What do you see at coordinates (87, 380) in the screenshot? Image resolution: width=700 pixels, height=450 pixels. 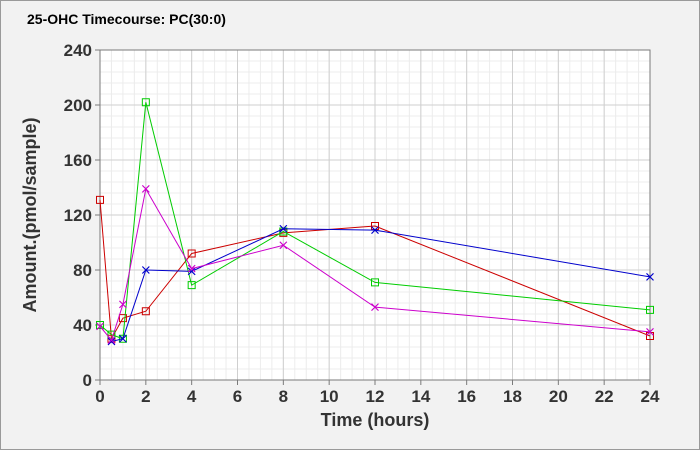 I see `y-tick-label: 0` at bounding box center [87, 380].